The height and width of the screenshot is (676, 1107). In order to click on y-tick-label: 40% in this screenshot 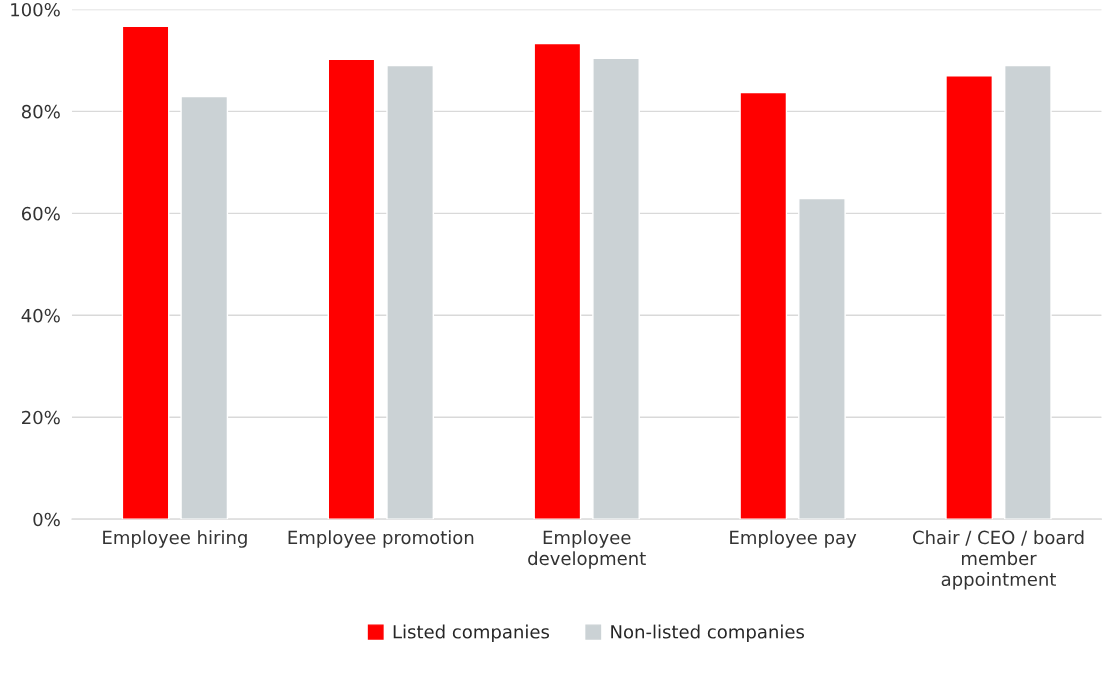, I will do `click(40, 315)`.